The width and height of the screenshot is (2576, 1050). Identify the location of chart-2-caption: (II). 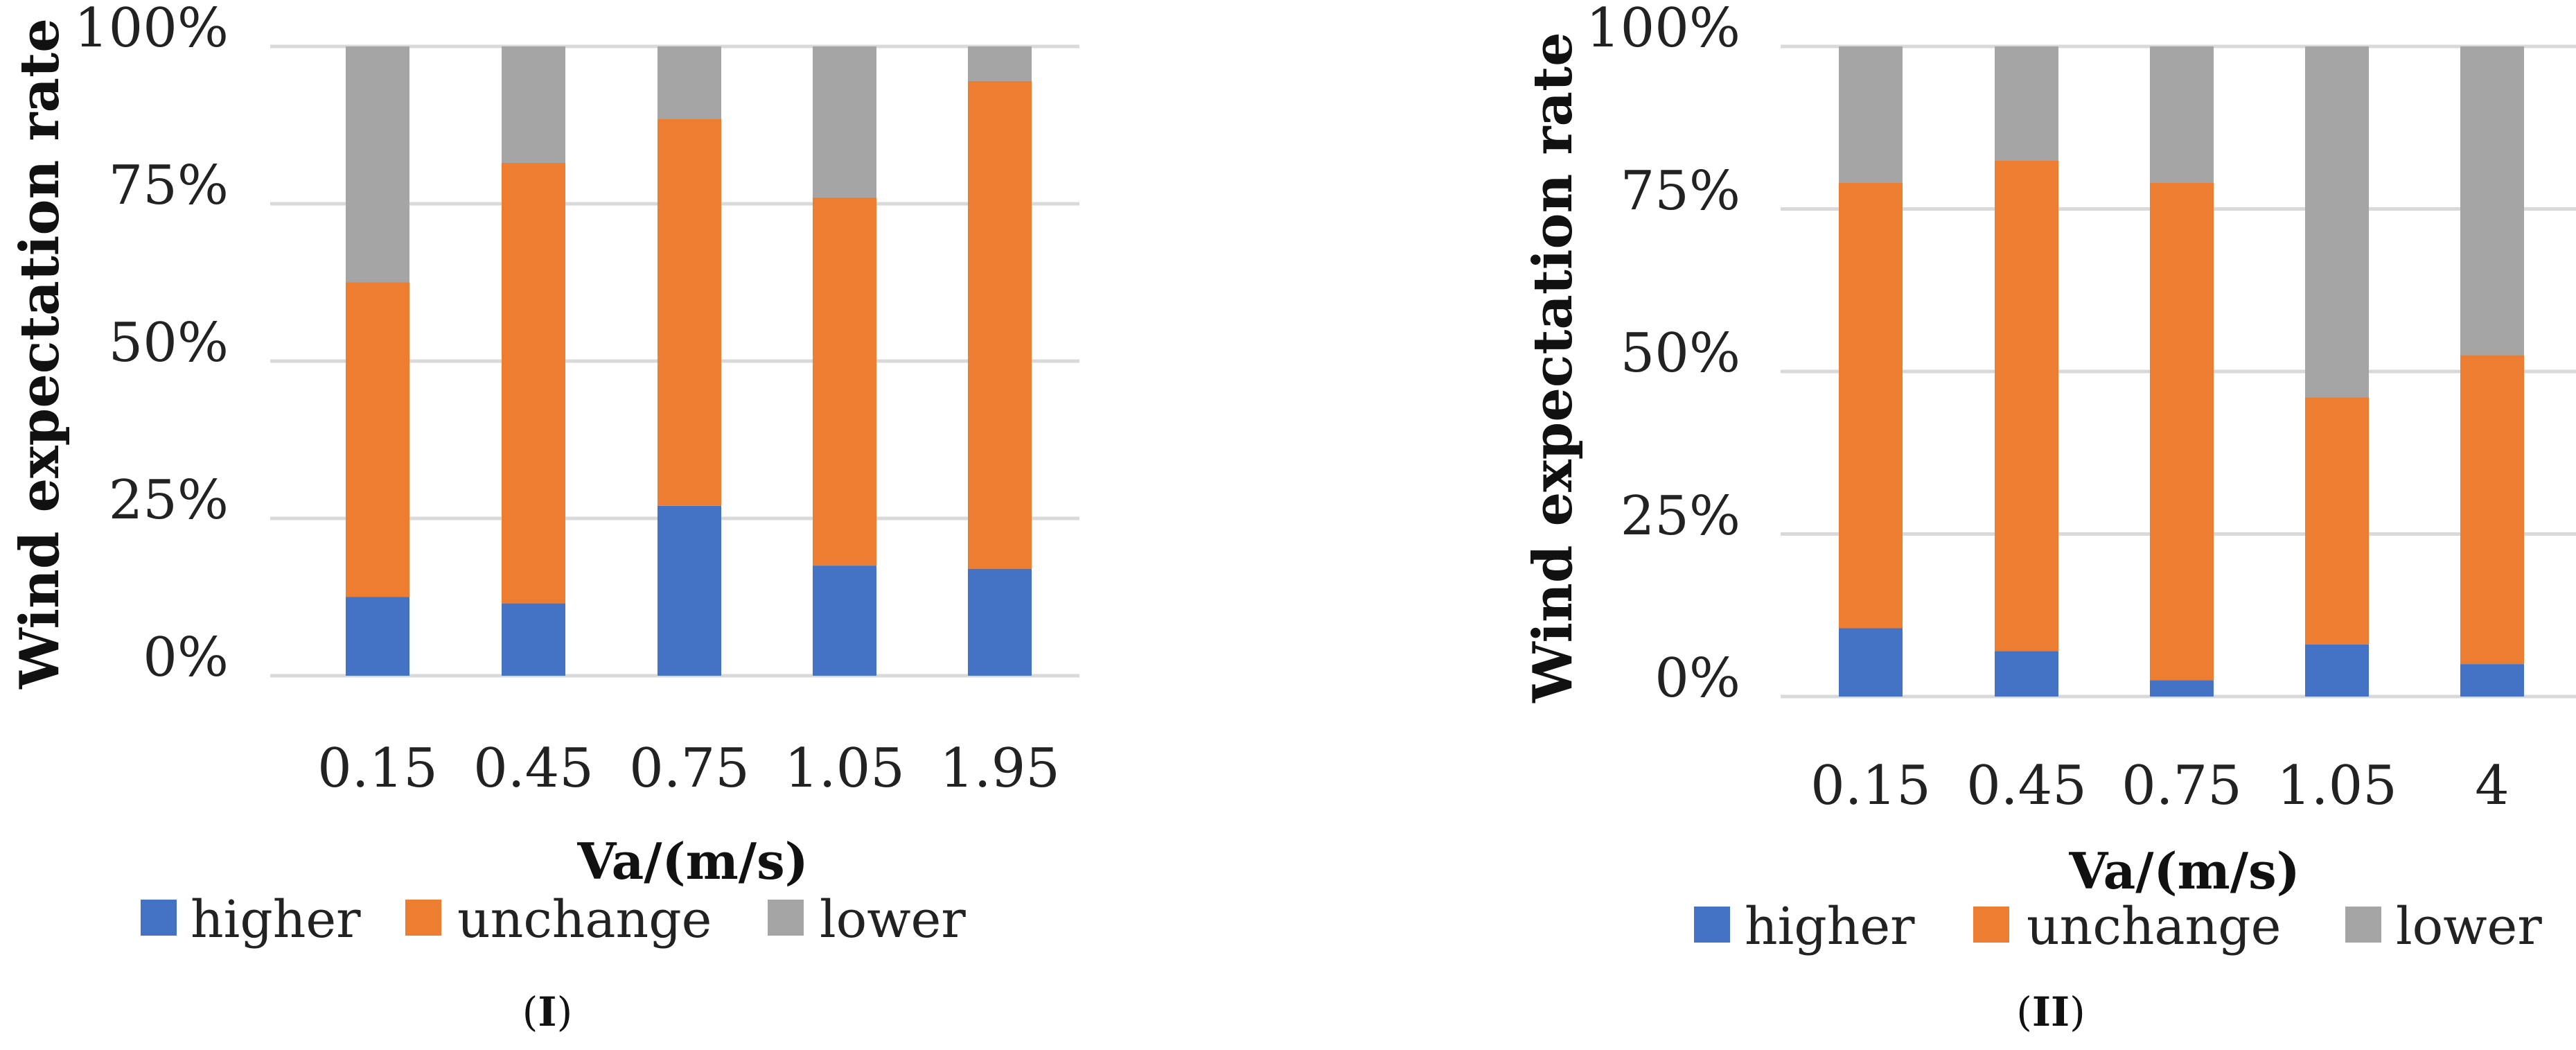
(2050, 1011).